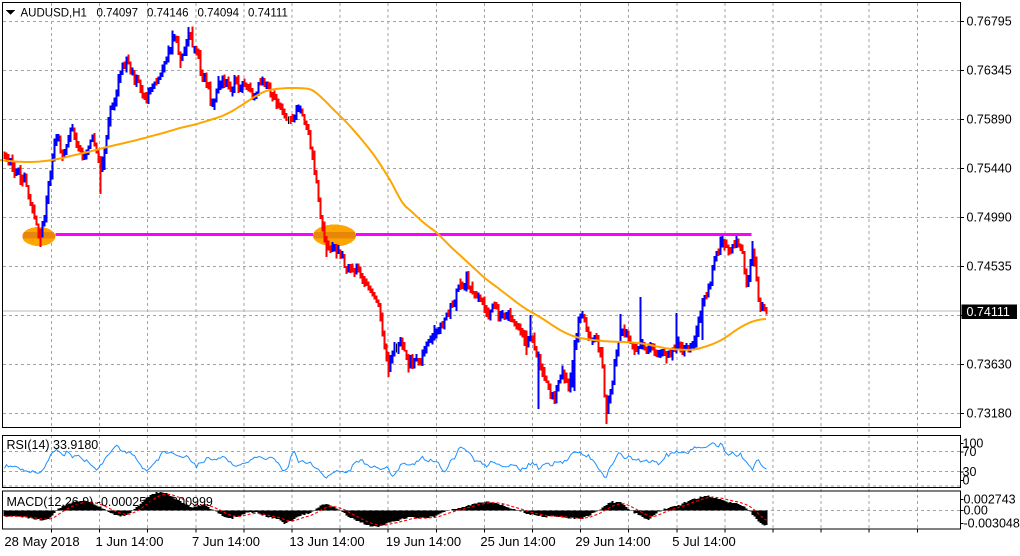  Describe the element at coordinates (704, 541) in the screenshot. I see `svg-text: 5 Jul 14:00` at that location.